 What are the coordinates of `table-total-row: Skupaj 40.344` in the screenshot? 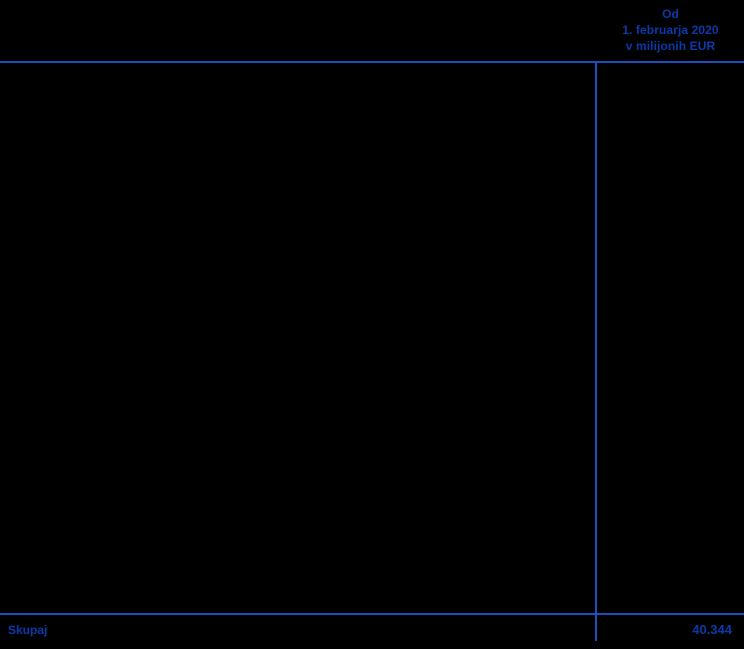 It's located at (372, 632).